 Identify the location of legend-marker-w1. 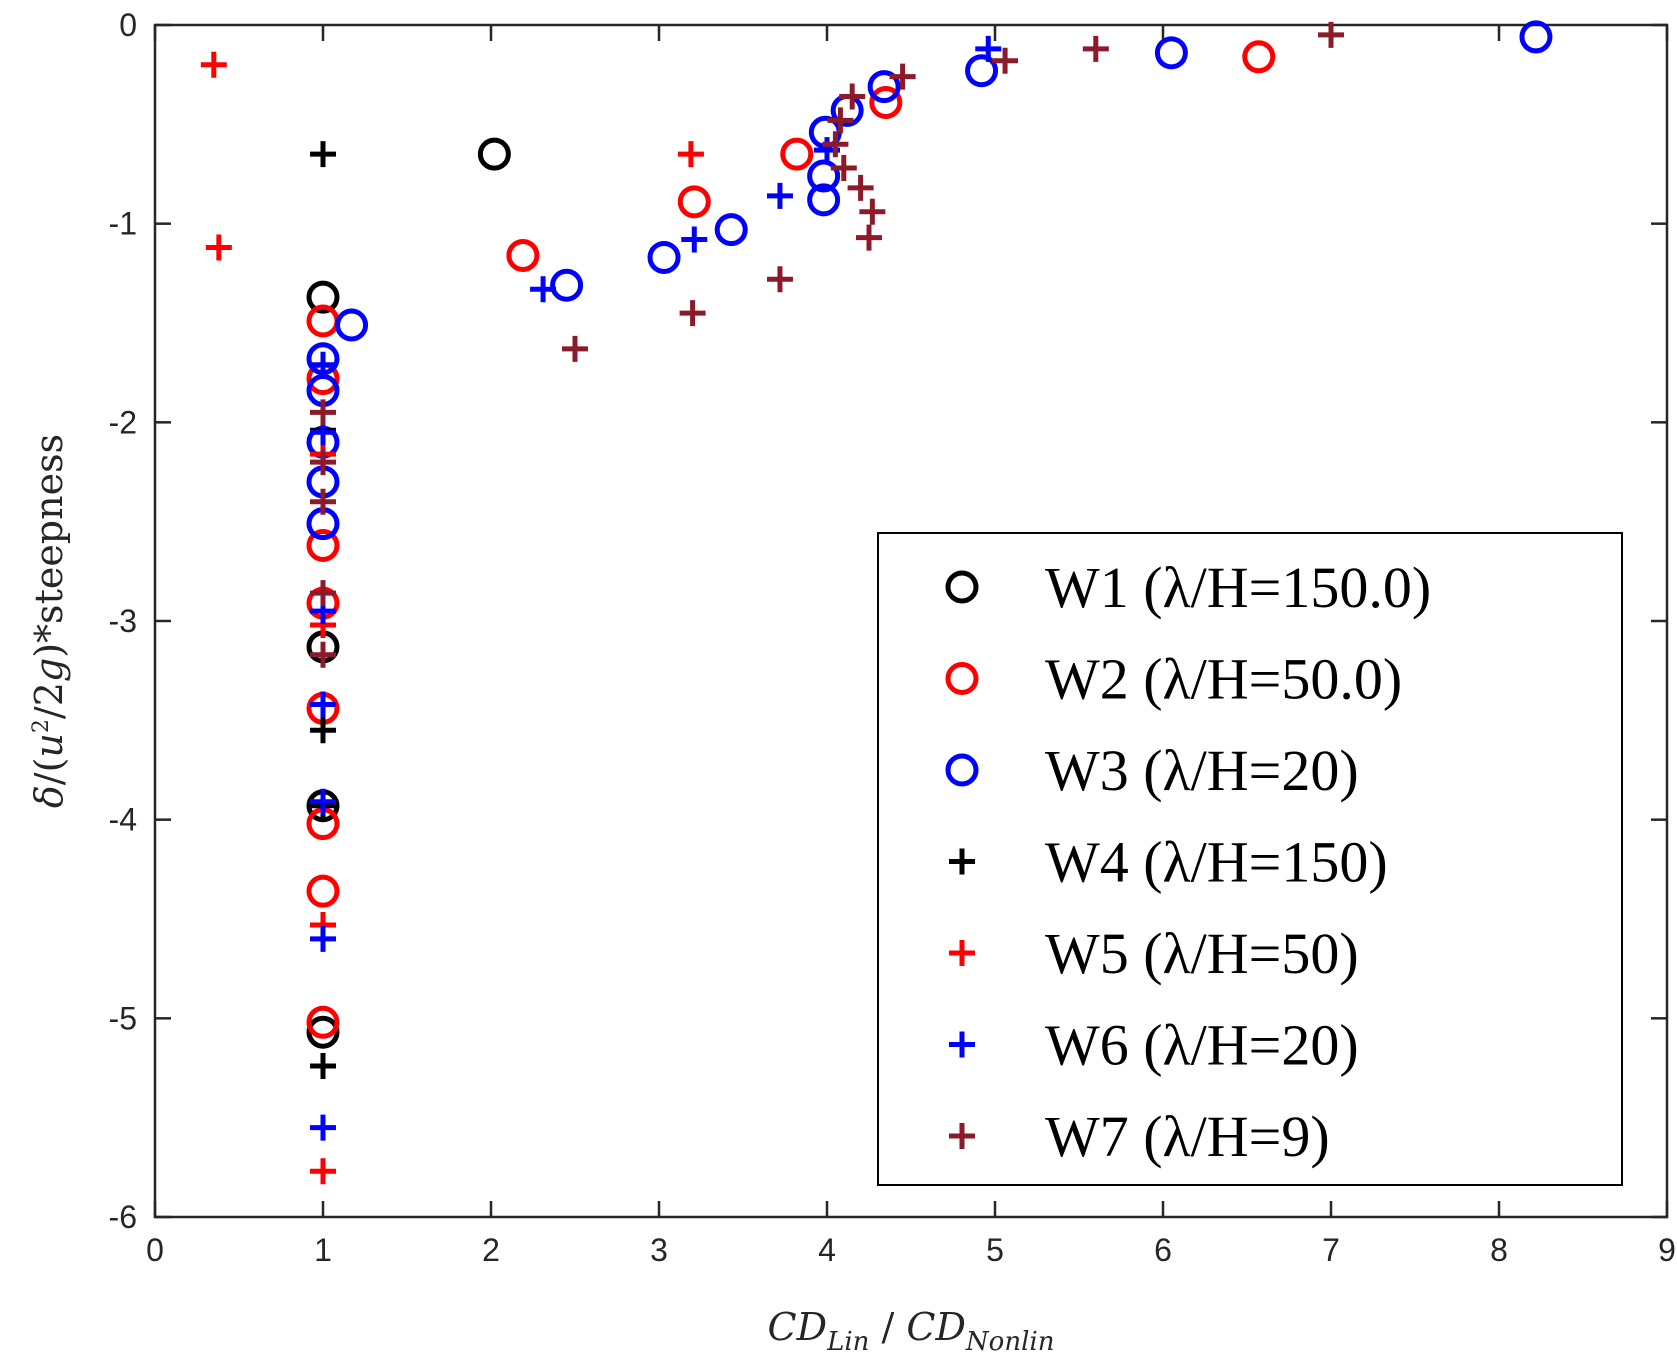
(962, 587).